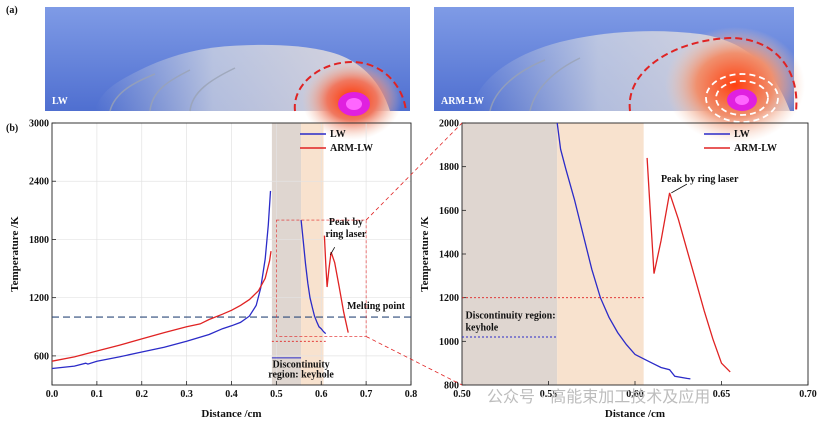 This screenshot has height=427, width=830. Describe the element at coordinates (39, 240) in the screenshot. I see `y-tick-label-2: 1800` at that location.